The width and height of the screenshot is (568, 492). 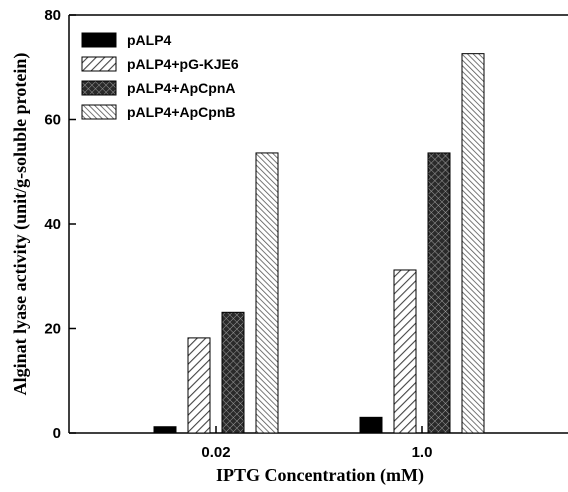 I want to click on y-tick-label: 0, so click(x=57, y=433).